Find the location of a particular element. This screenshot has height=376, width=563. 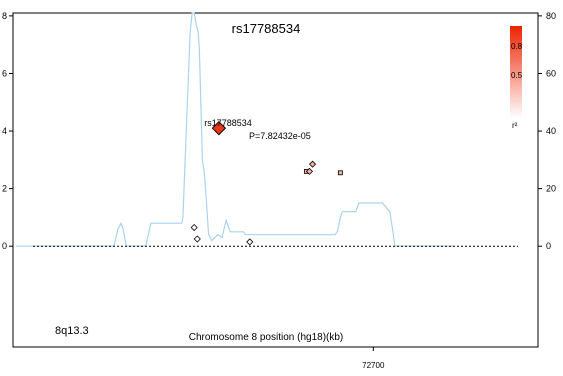

region-label: 8q13.3 is located at coordinates (72, 331).